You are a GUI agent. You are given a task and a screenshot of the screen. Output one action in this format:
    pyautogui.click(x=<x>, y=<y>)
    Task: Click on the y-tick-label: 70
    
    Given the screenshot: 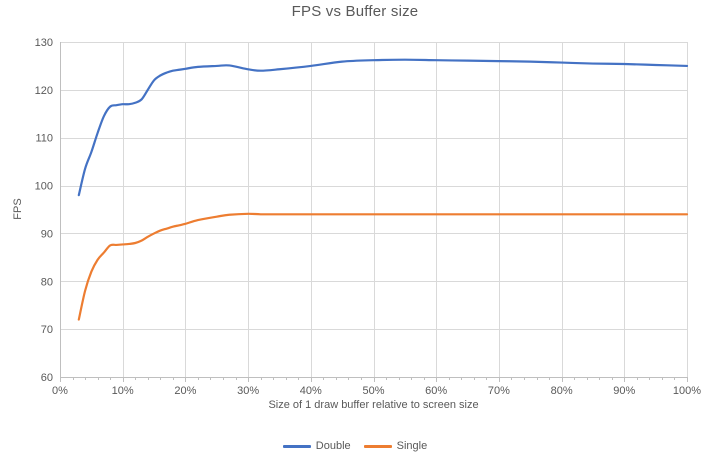 What is the action you would take?
    pyautogui.click(x=47, y=330)
    